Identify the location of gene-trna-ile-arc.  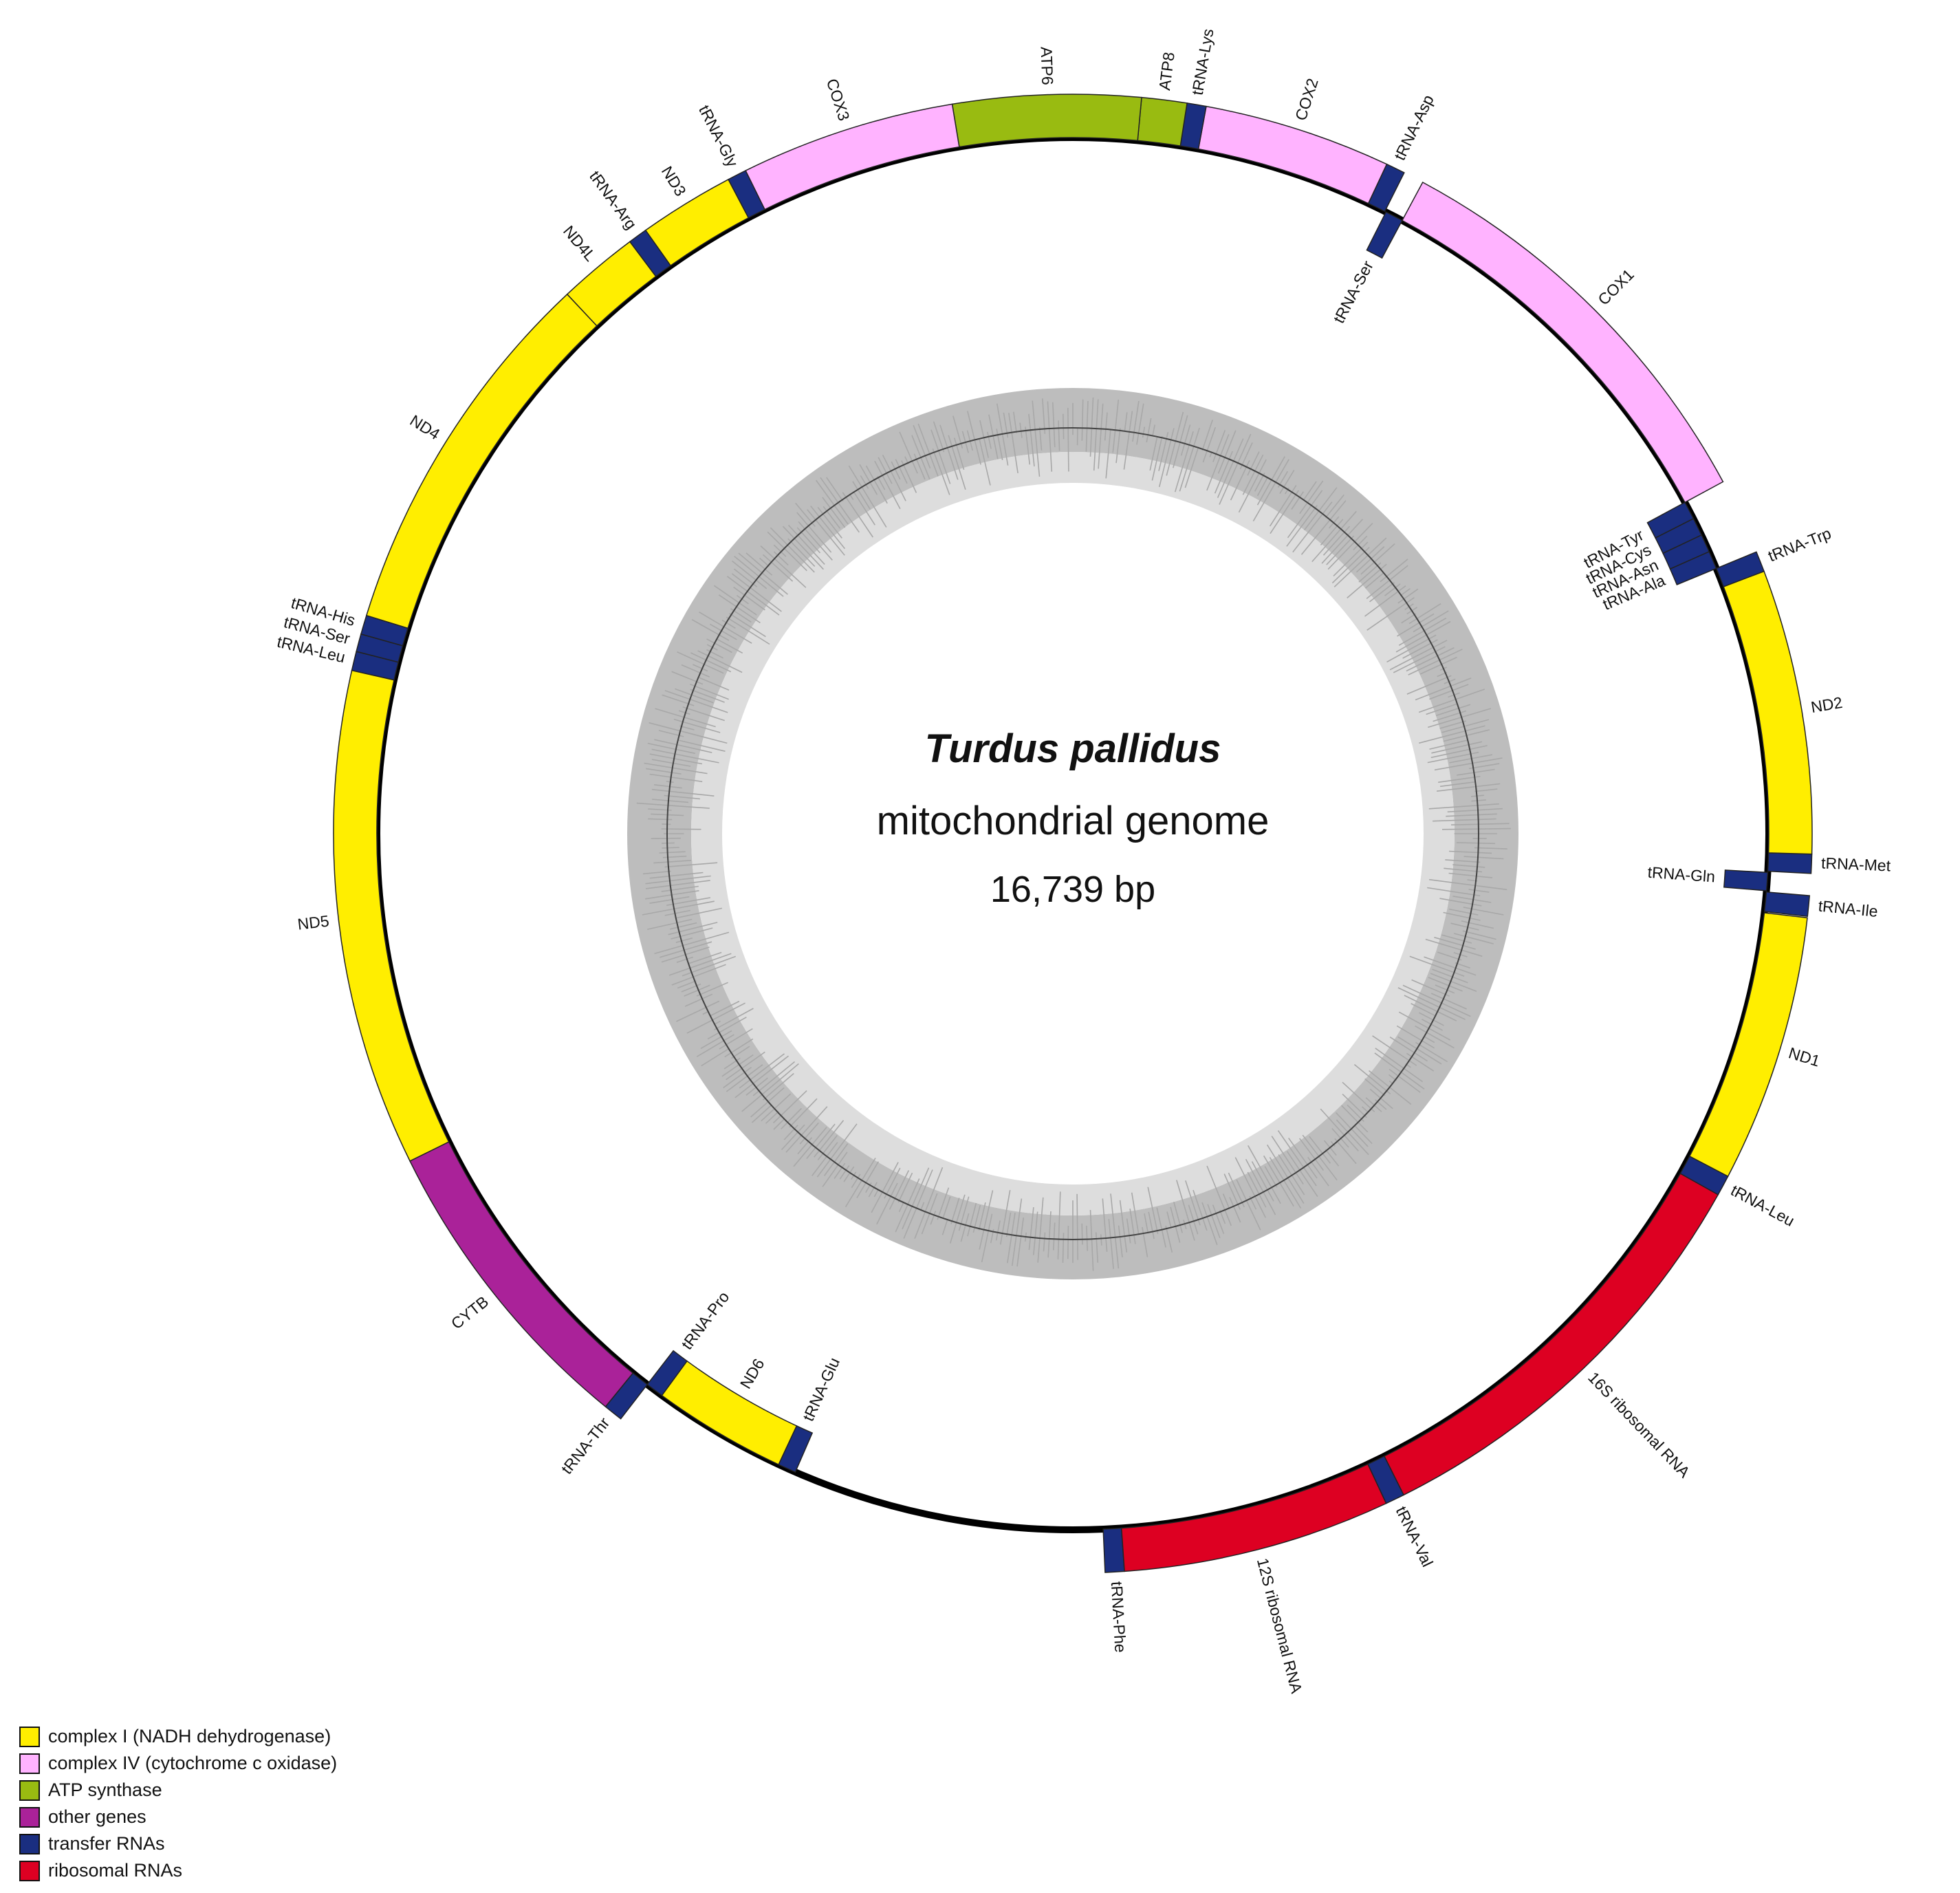
(1787, 905).